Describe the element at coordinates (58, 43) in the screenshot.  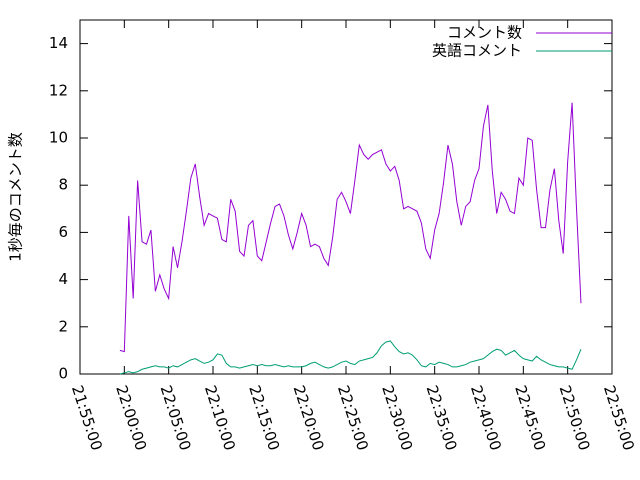
I see `y-tick-label: 14` at that location.